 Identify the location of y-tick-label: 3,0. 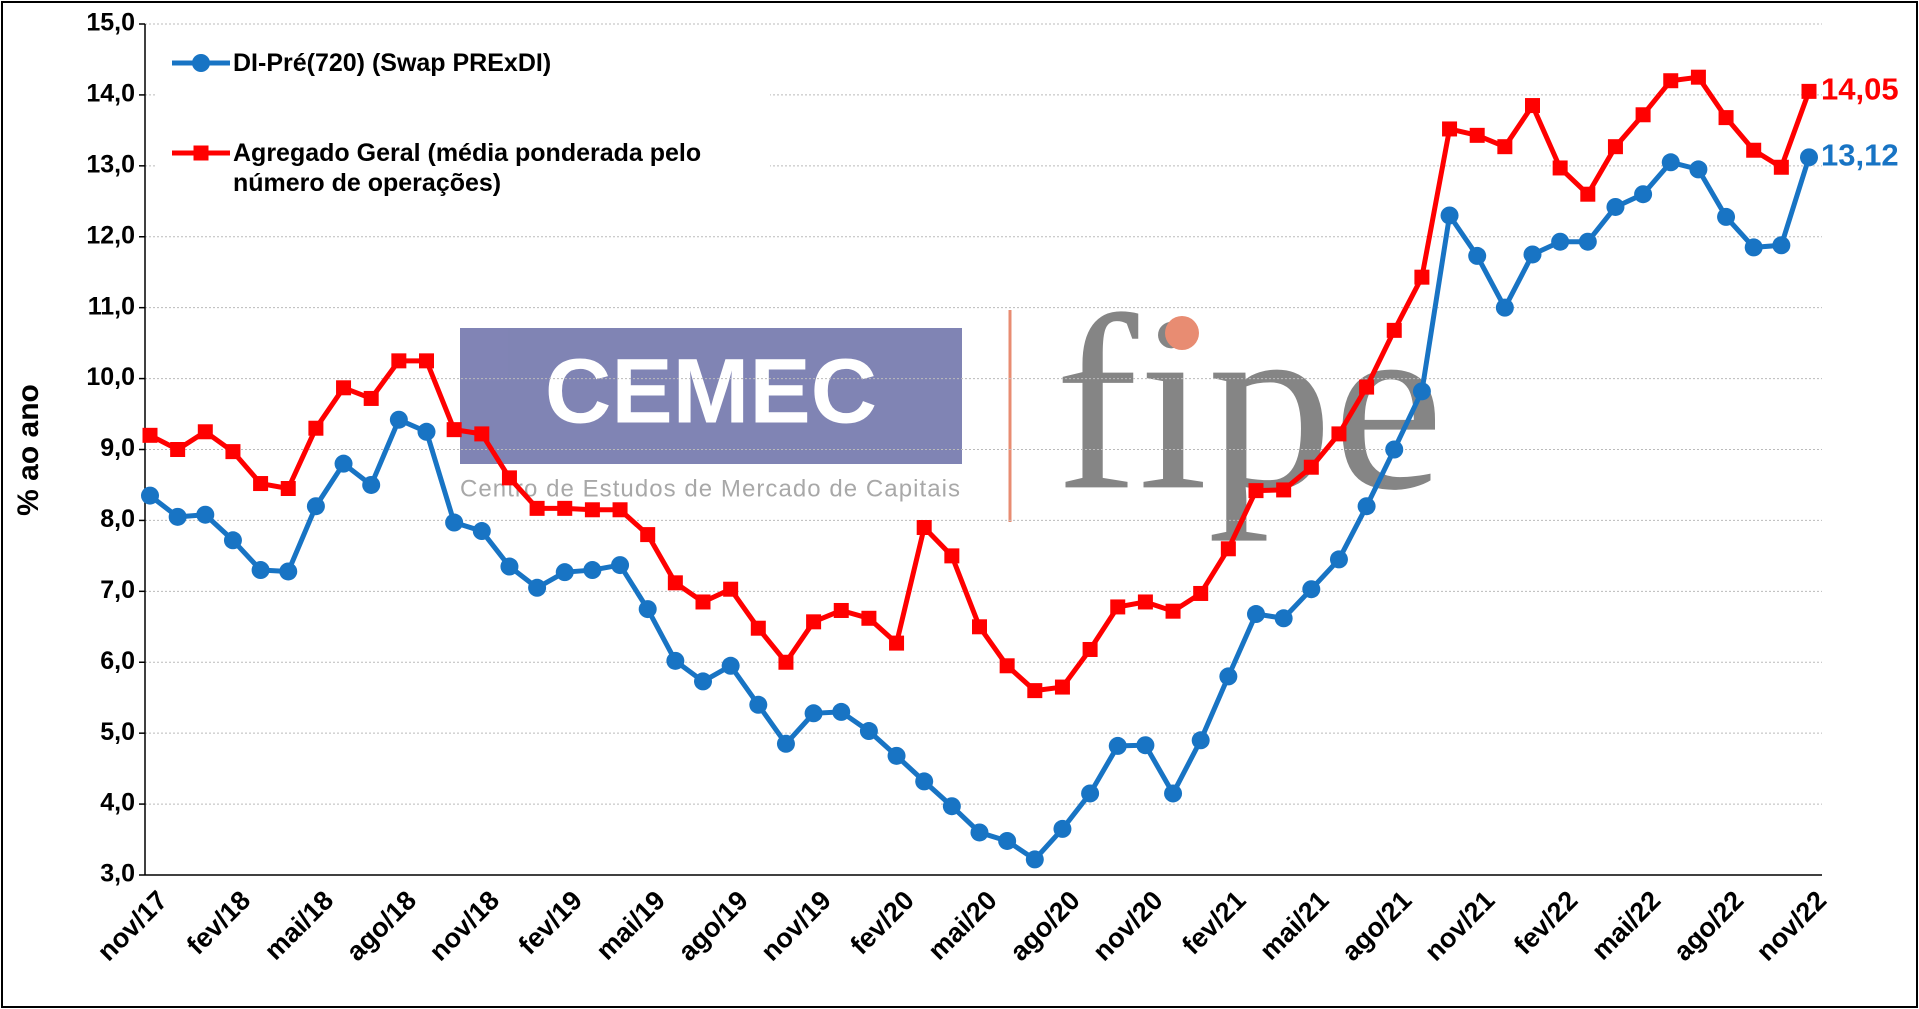
(117, 874).